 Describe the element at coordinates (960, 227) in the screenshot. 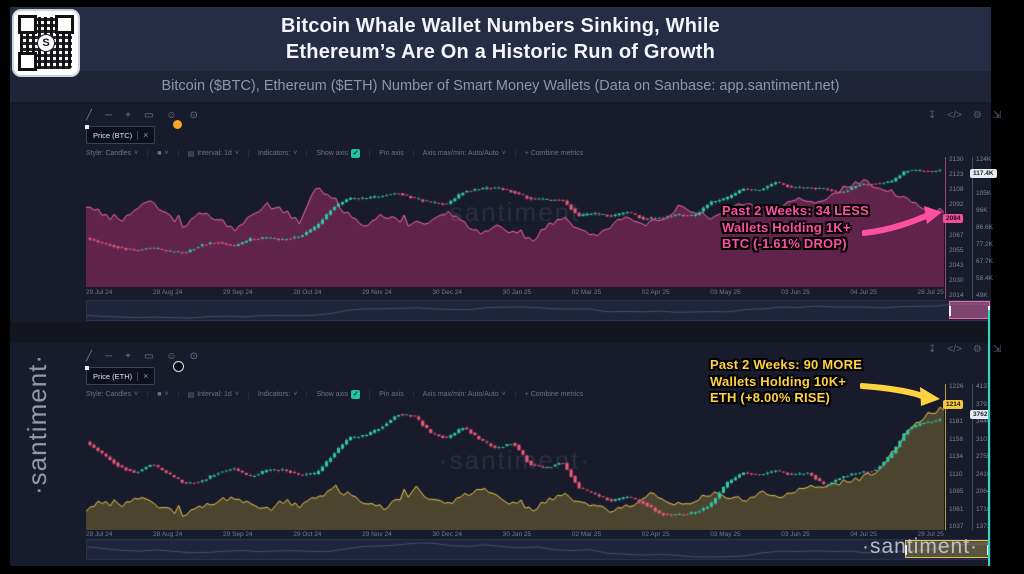

I see `btc-wallet-axis-ticks: 2130212321082092207920672055204320302014` at that location.